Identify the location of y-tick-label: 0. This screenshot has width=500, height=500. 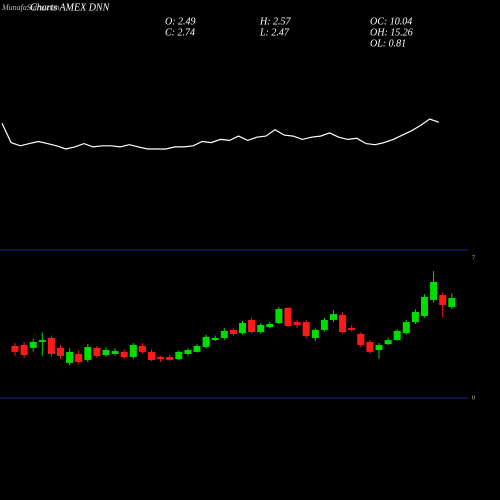
(473, 398).